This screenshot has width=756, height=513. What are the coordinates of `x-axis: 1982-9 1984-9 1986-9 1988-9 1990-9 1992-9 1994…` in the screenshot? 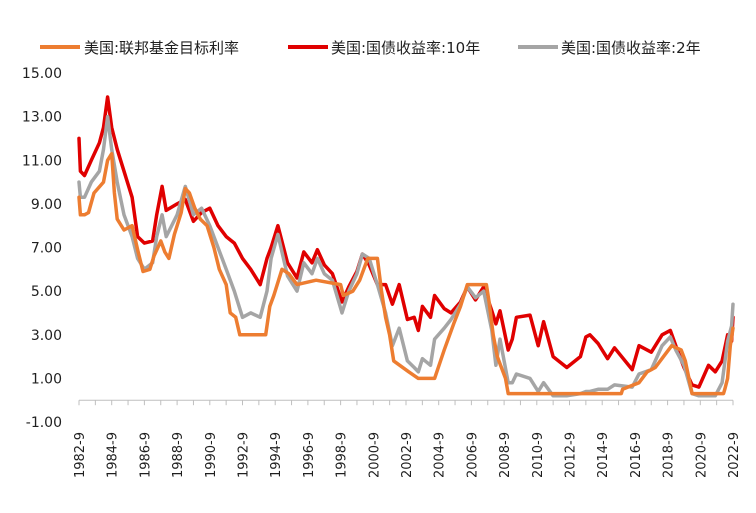 It's located at (407, 438).